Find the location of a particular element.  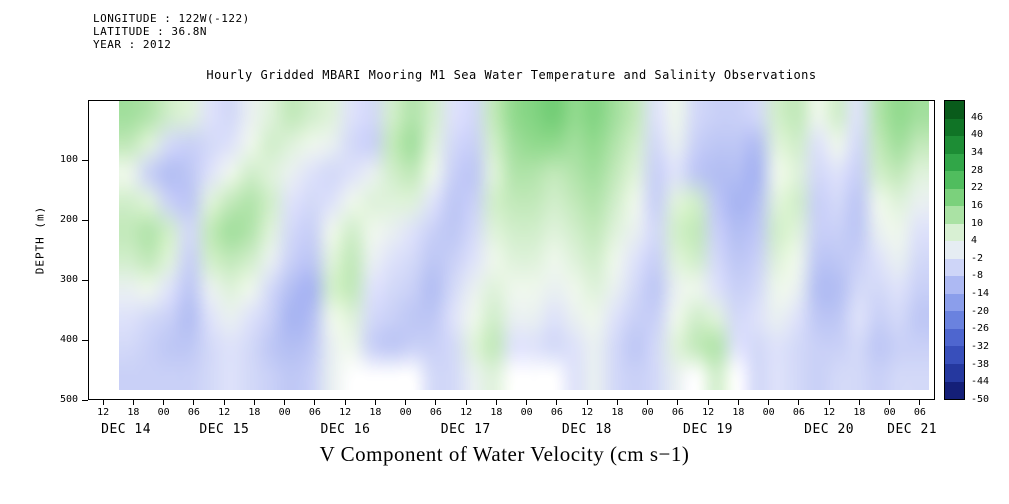

y-axis-label: DEPTH (m) is located at coordinates (40, 240).